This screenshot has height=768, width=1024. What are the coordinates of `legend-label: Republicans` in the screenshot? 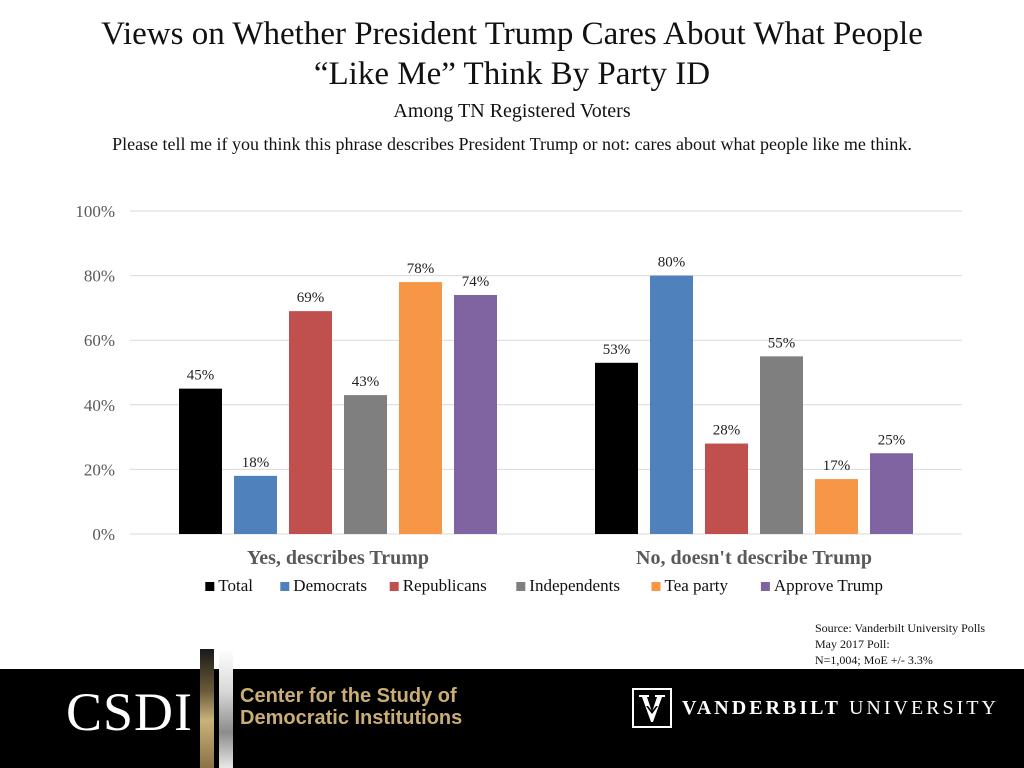 It's located at (445, 585).